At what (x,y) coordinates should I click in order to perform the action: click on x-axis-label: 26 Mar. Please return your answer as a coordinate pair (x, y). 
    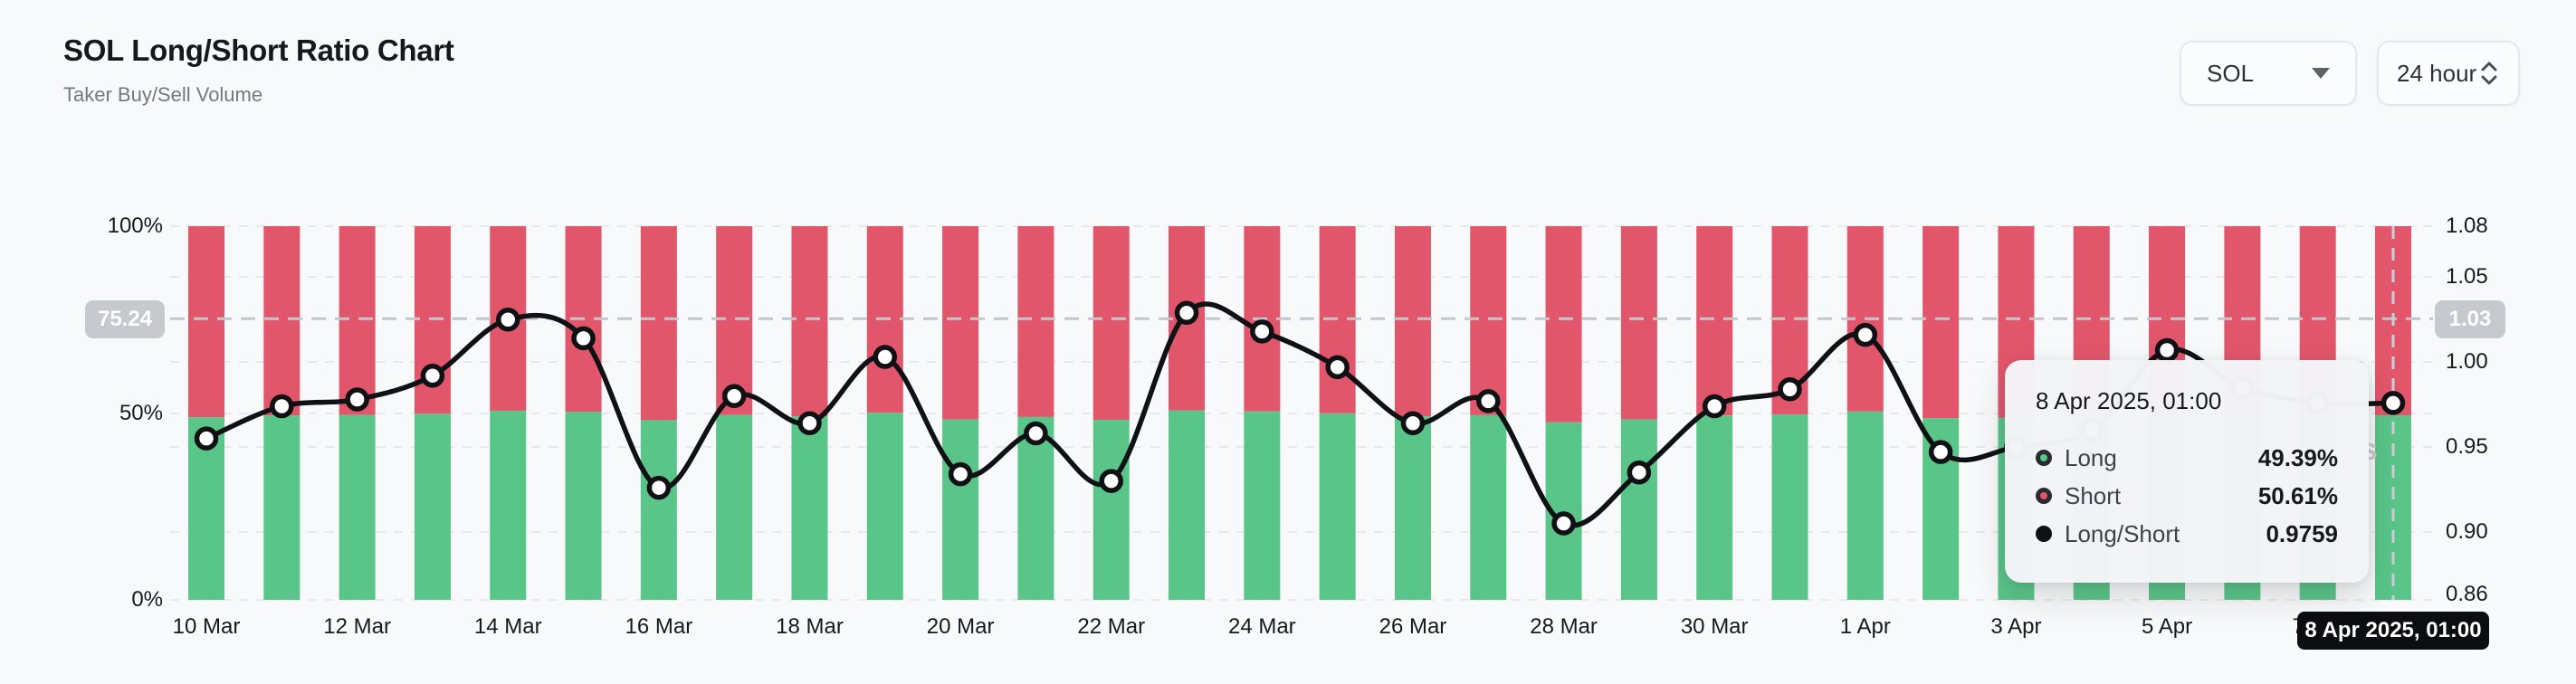
    Looking at the image, I should click on (1413, 627).